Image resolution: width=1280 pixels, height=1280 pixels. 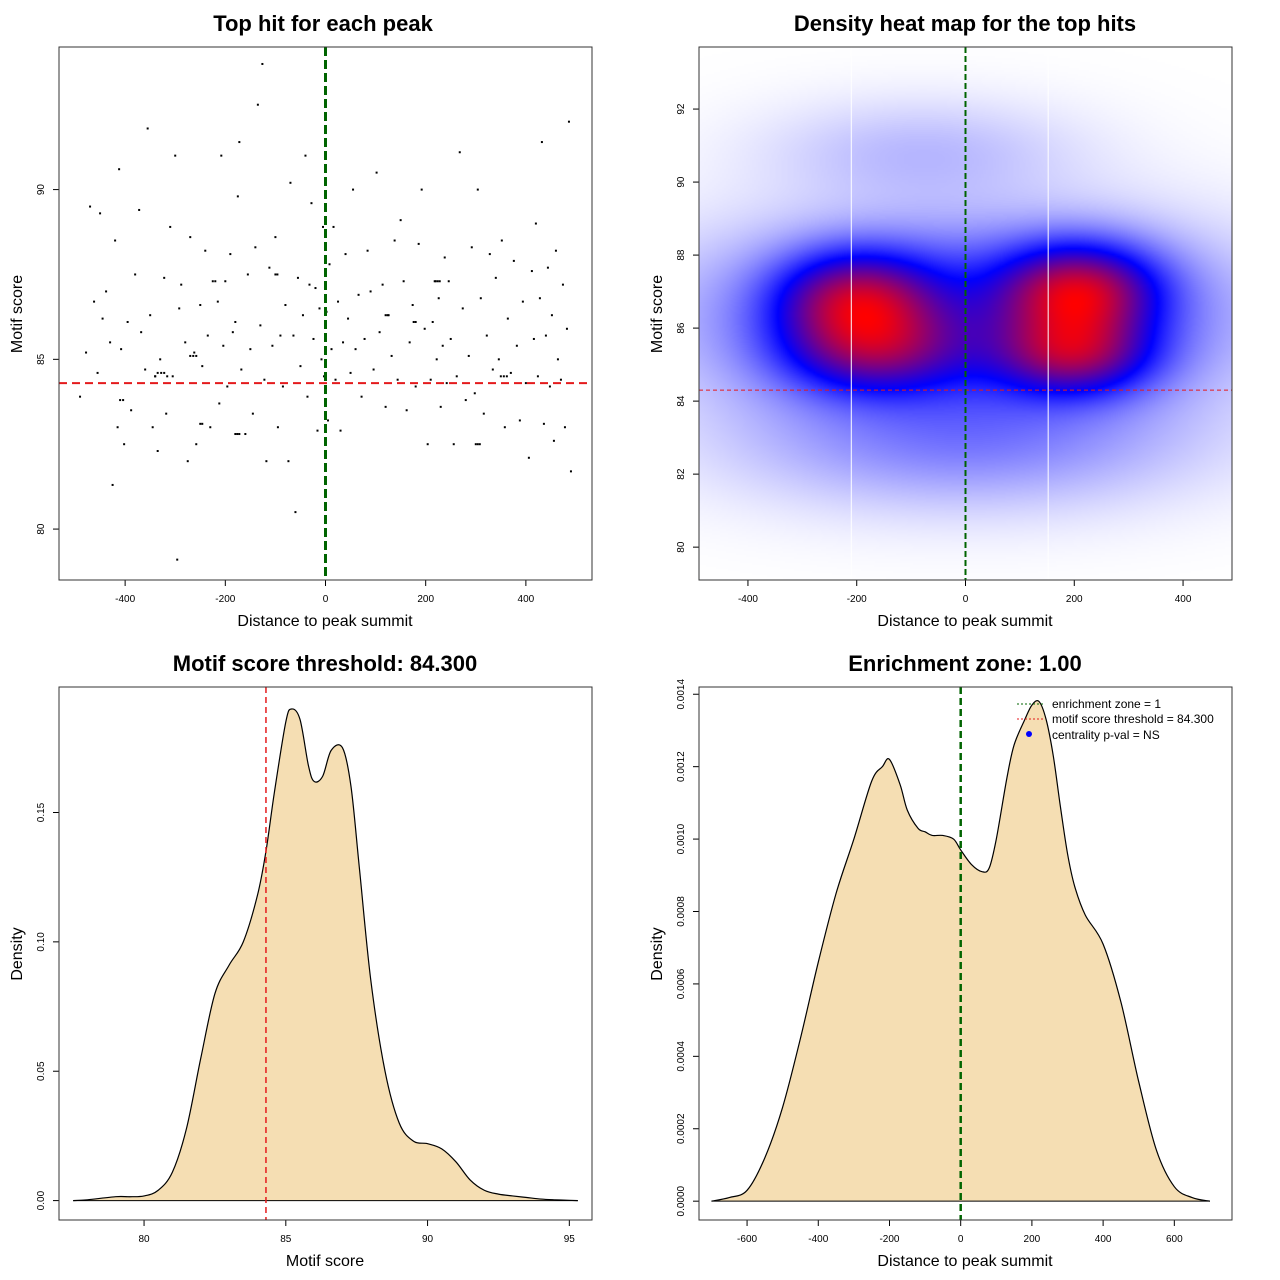 I want to click on y-tick-label: 85, so click(x=41, y=359).